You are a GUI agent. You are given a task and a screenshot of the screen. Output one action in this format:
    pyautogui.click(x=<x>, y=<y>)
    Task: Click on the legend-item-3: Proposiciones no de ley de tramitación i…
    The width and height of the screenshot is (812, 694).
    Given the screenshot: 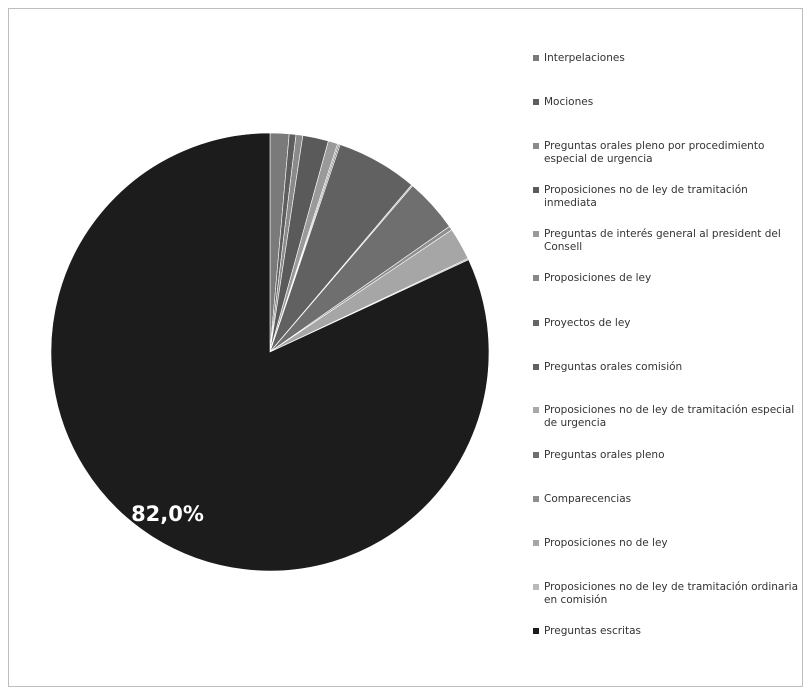 What is the action you would take?
    pyautogui.click(x=668, y=197)
    